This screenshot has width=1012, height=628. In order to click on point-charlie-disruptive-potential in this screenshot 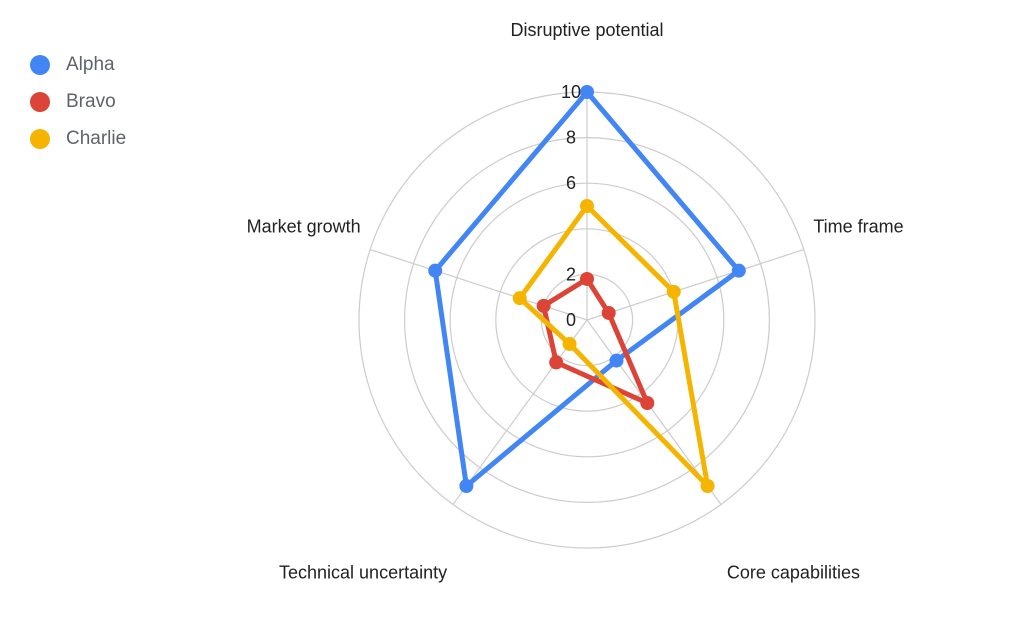, I will do `click(587, 206)`.